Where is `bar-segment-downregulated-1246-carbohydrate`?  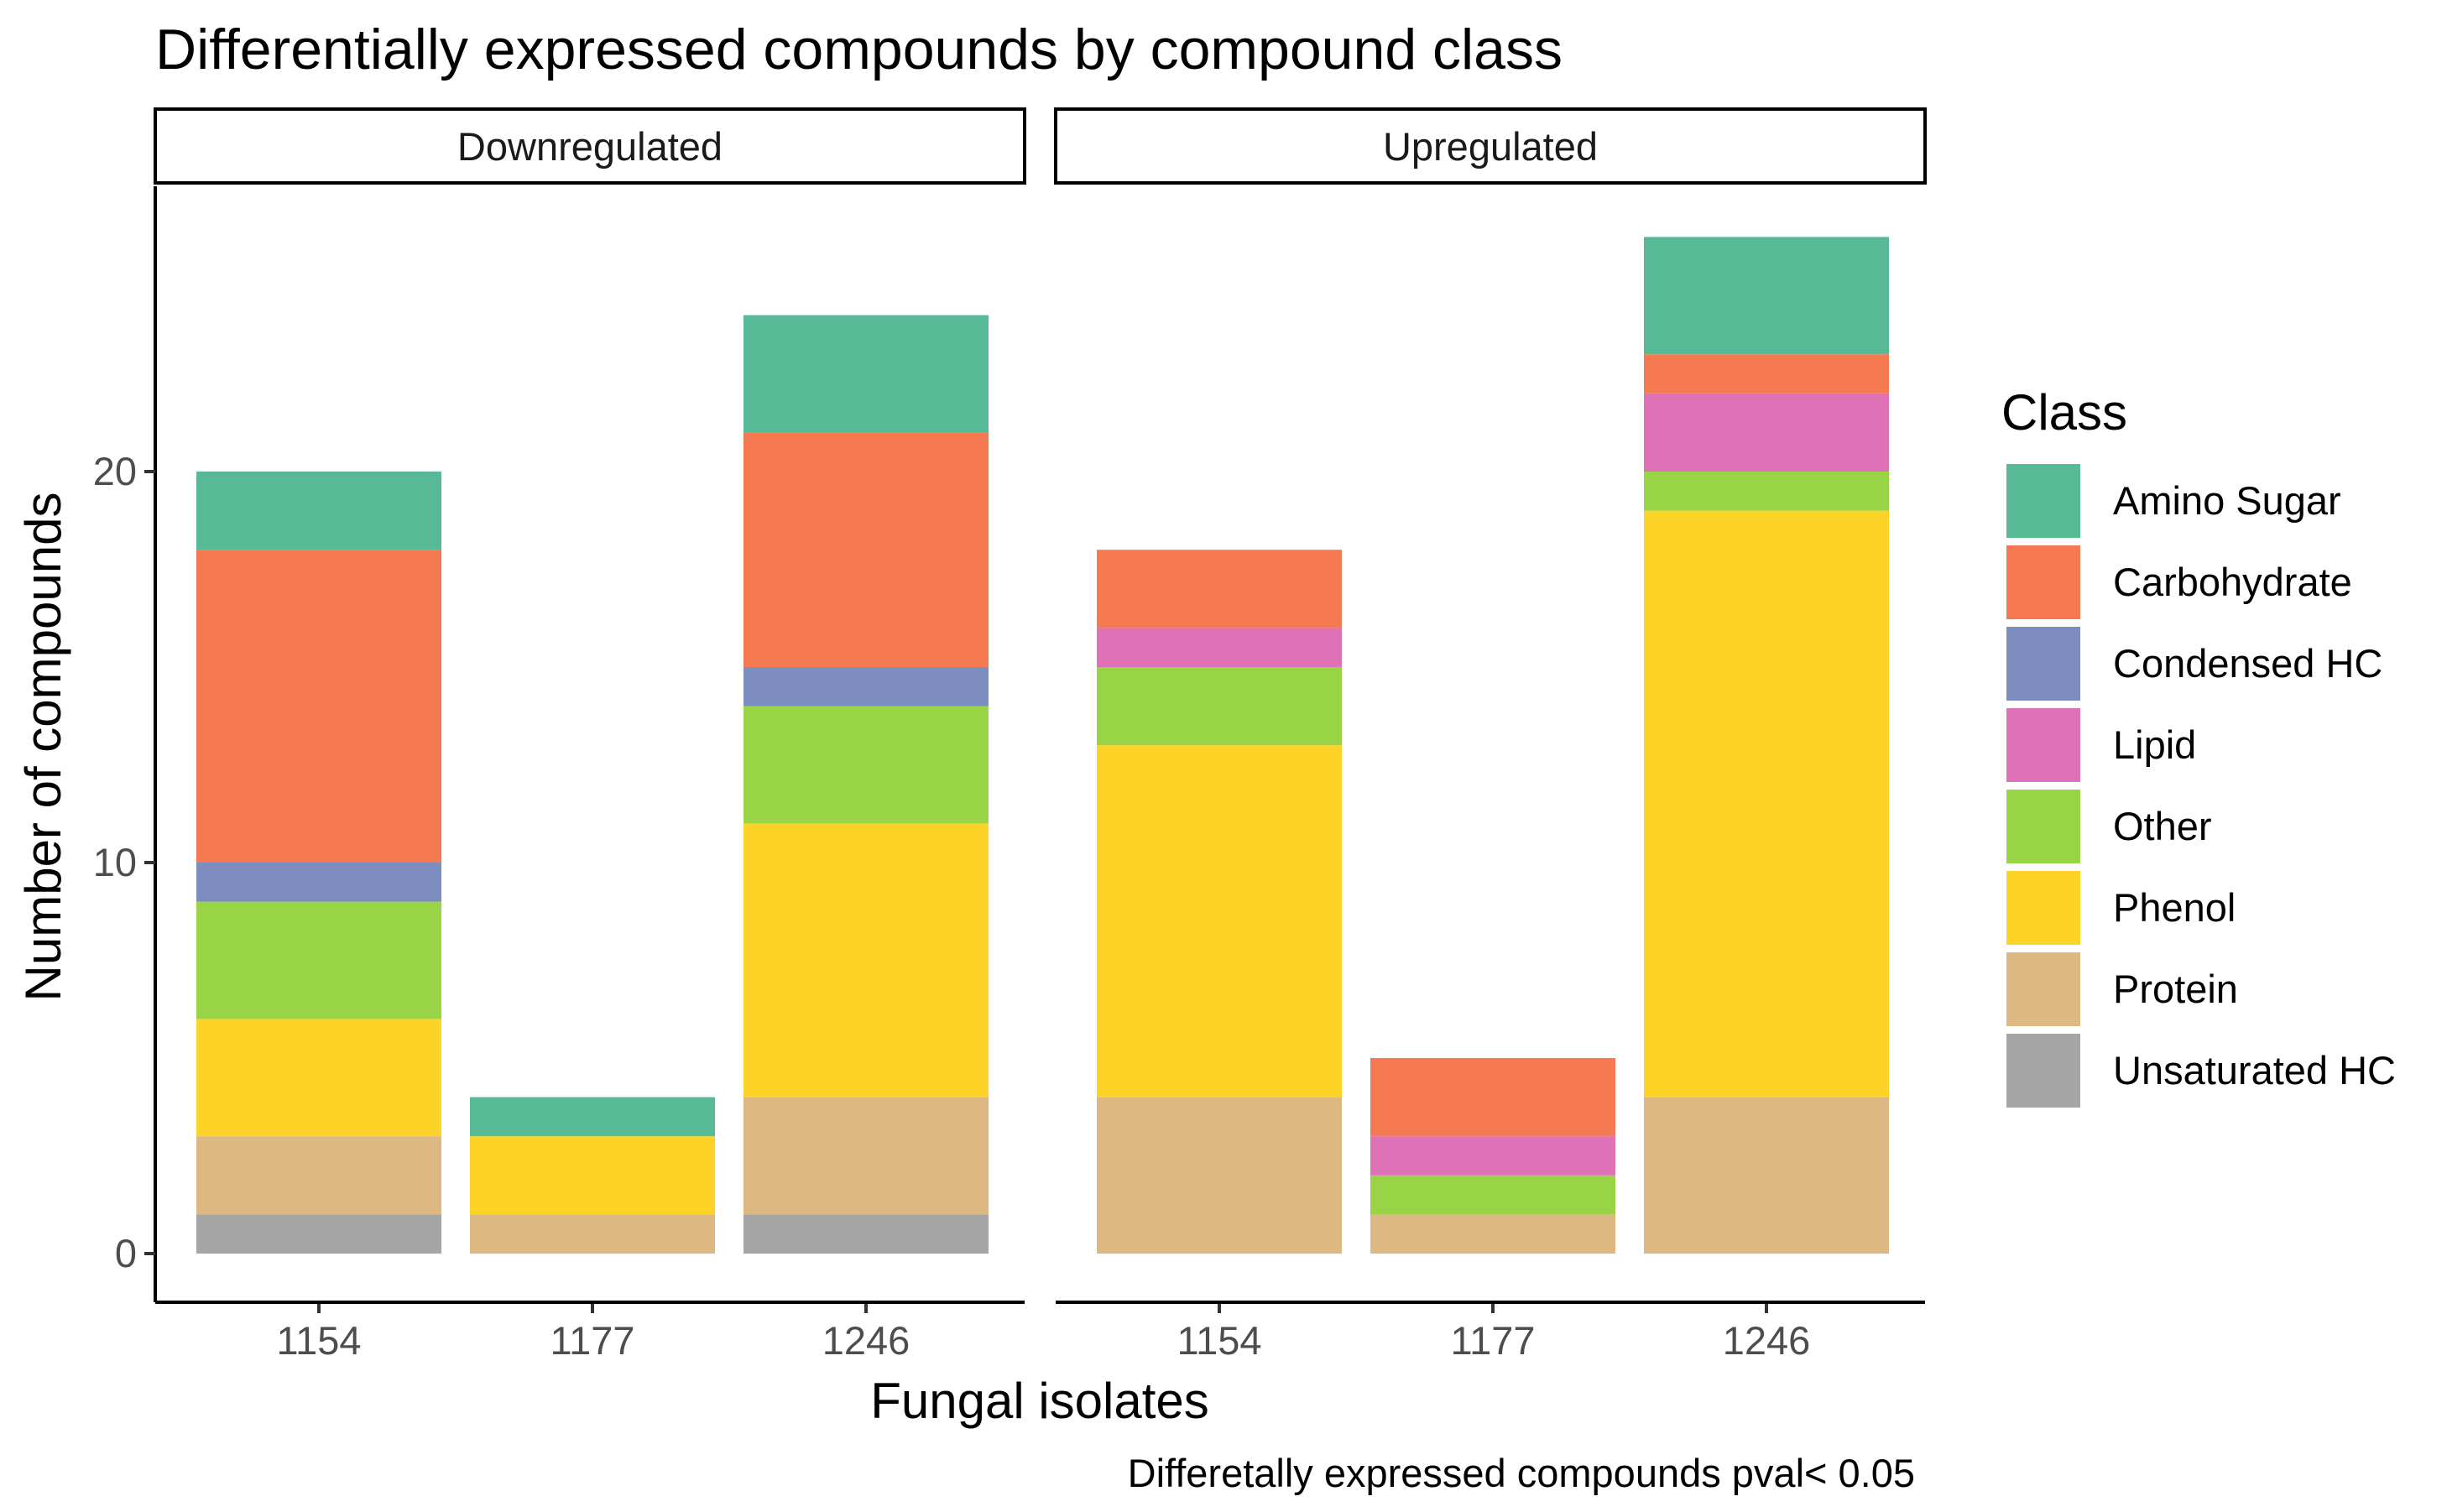
bar-segment-downregulated-1246-carbohydrate is located at coordinates (866, 550).